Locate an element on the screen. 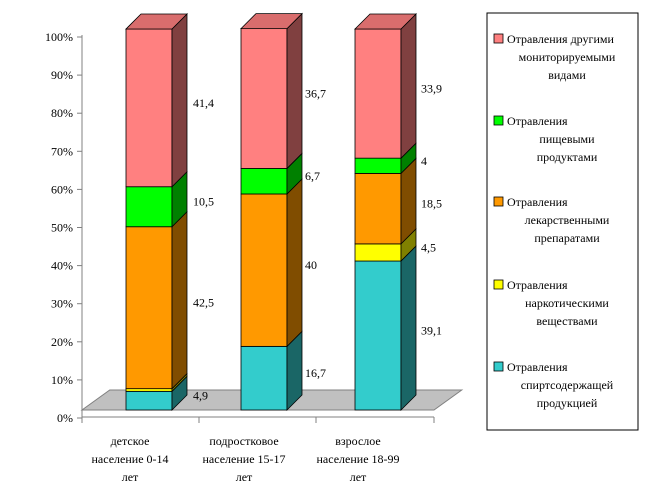  data-label: 42,5 is located at coordinates (203, 303).